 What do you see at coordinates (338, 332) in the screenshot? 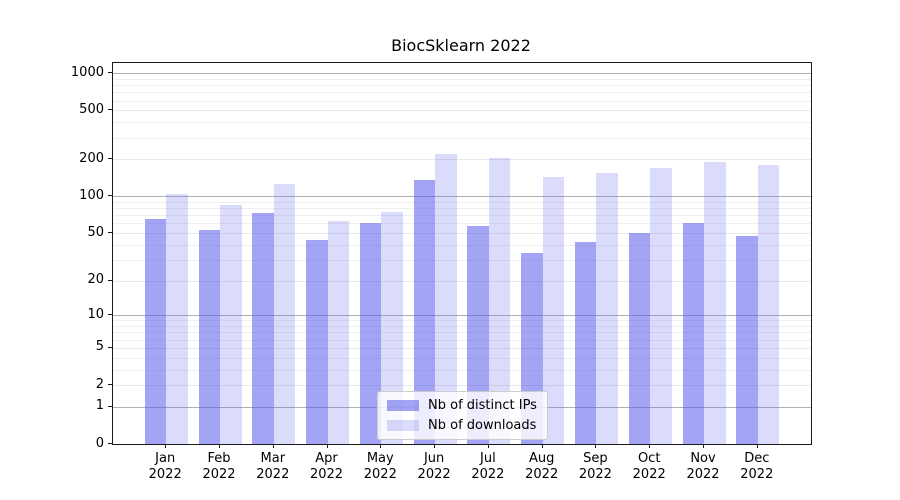
I see `bar-downloads-apr` at bounding box center [338, 332].